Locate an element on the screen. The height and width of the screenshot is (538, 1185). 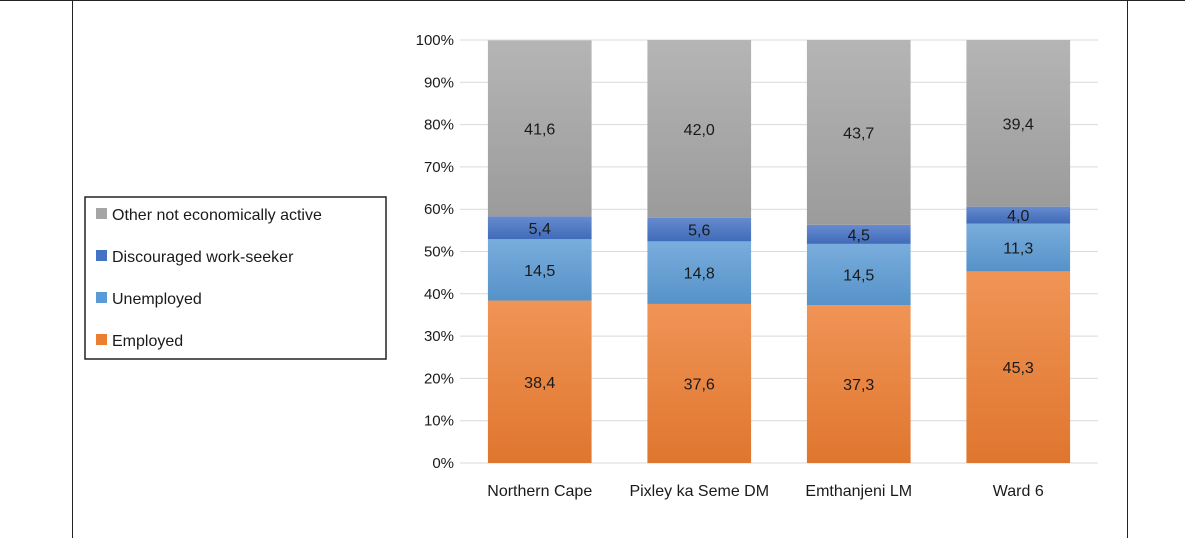
bar-discouraged-work-seeker-emthanjeni-lm is located at coordinates (858, 234).